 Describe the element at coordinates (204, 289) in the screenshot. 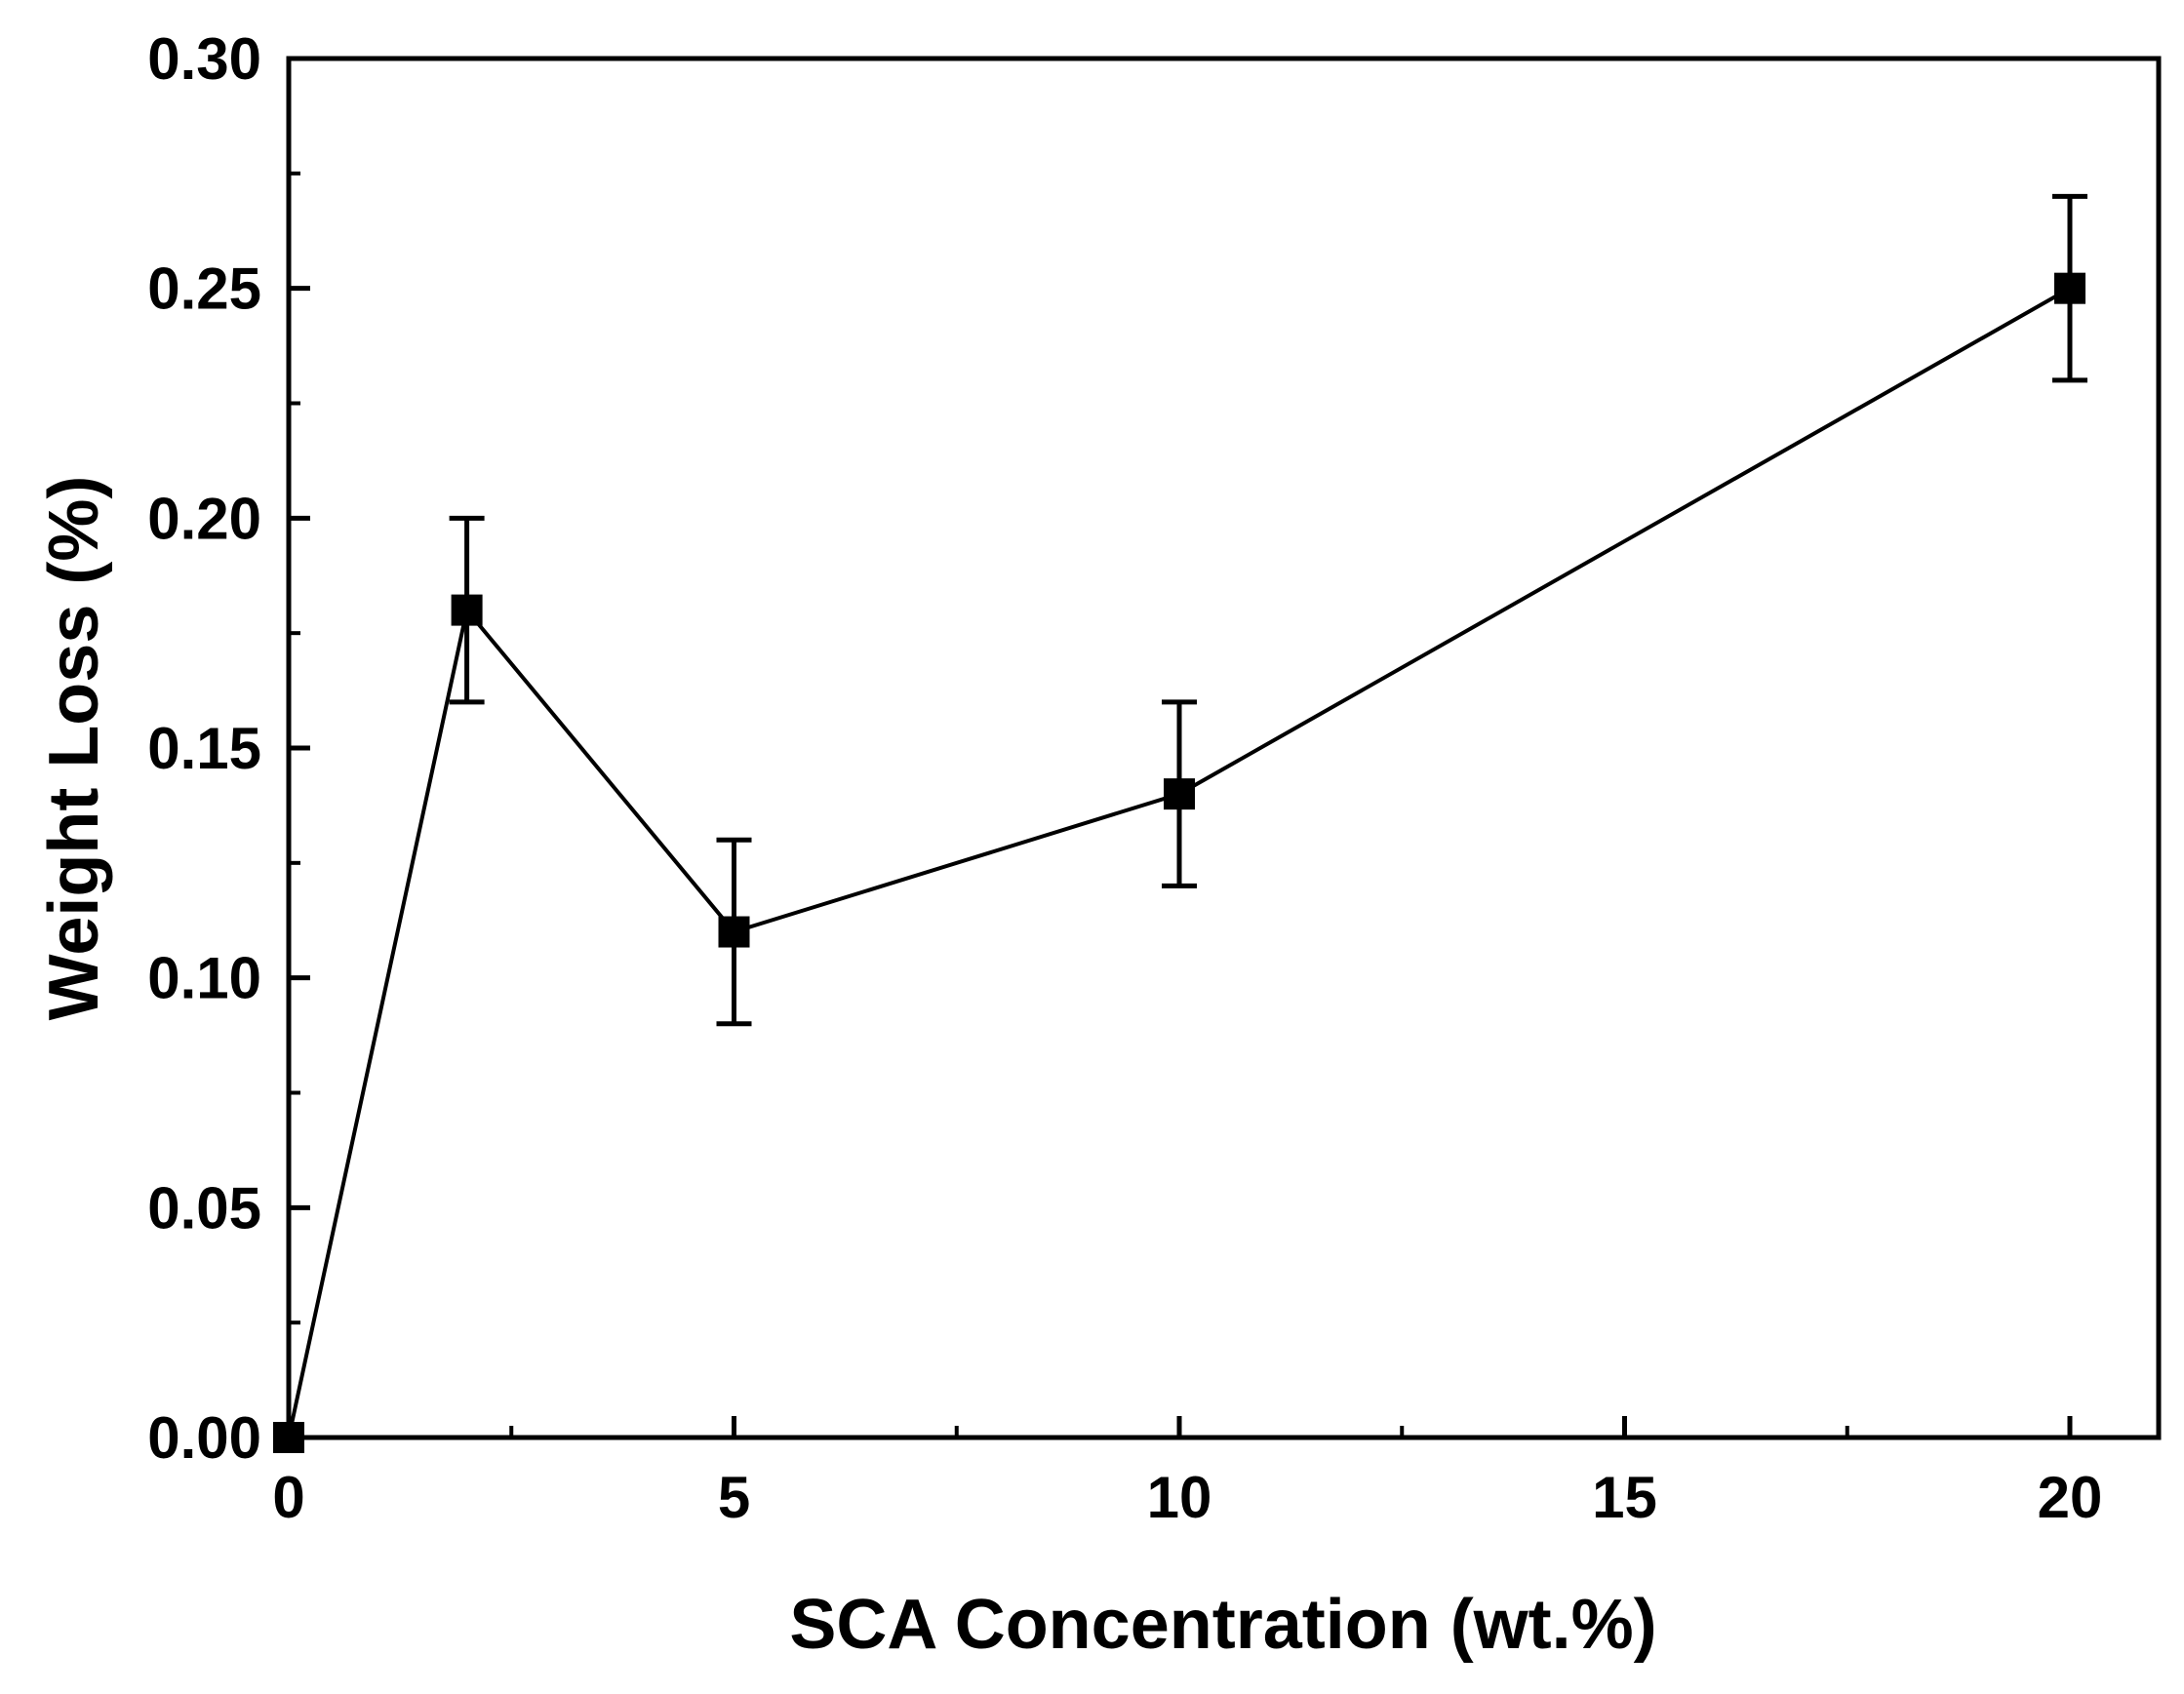

I see `y-tick-label: 0.25` at that location.